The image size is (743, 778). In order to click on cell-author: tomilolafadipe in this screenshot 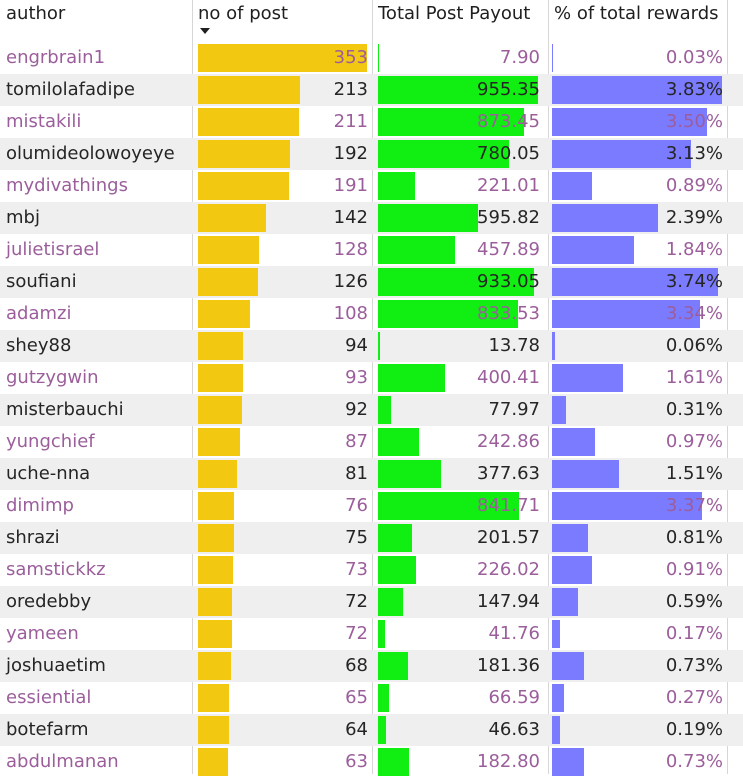, I will do `click(70, 89)`.